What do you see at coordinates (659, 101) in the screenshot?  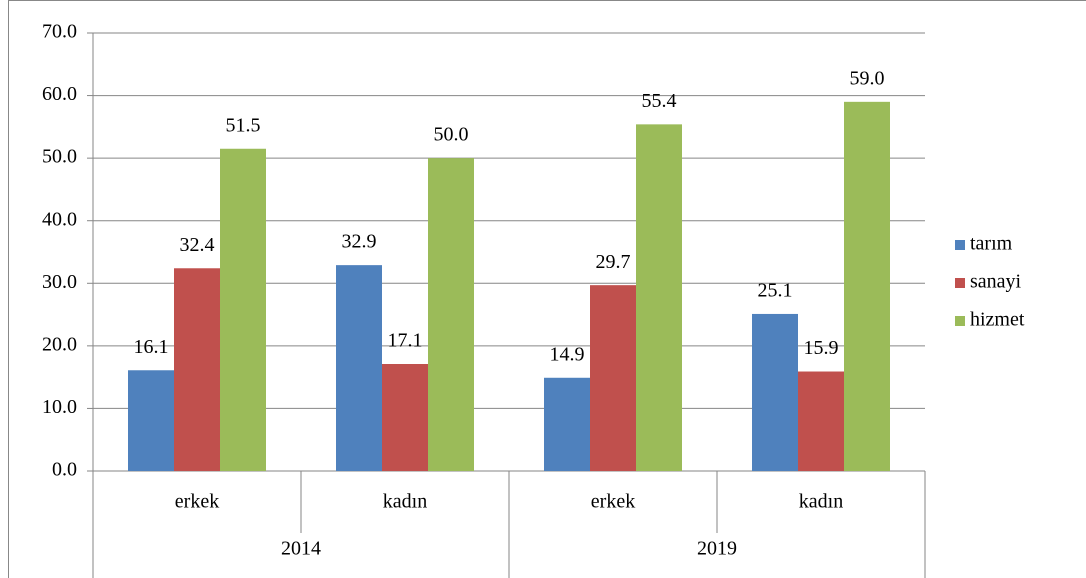 I see `data-label: 55.4` at bounding box center [659, 101].